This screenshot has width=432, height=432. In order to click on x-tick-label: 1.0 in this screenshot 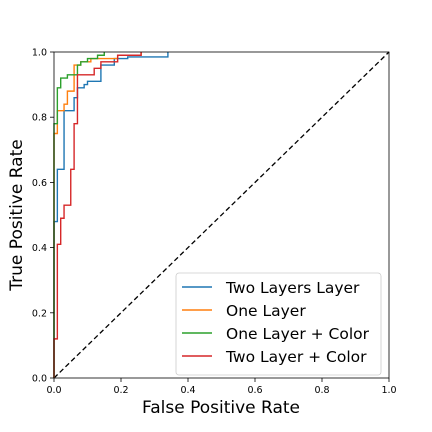, I will do `click(388, 390)`.